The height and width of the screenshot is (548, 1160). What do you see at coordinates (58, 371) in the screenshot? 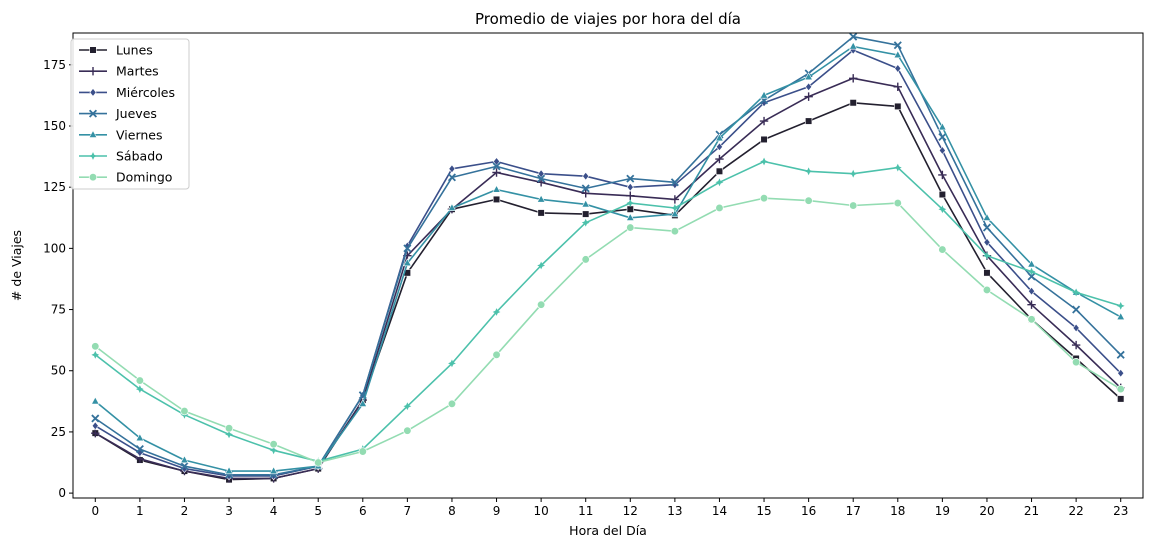
I see `y-tick-label: 50` at bounding box center [58, 371].